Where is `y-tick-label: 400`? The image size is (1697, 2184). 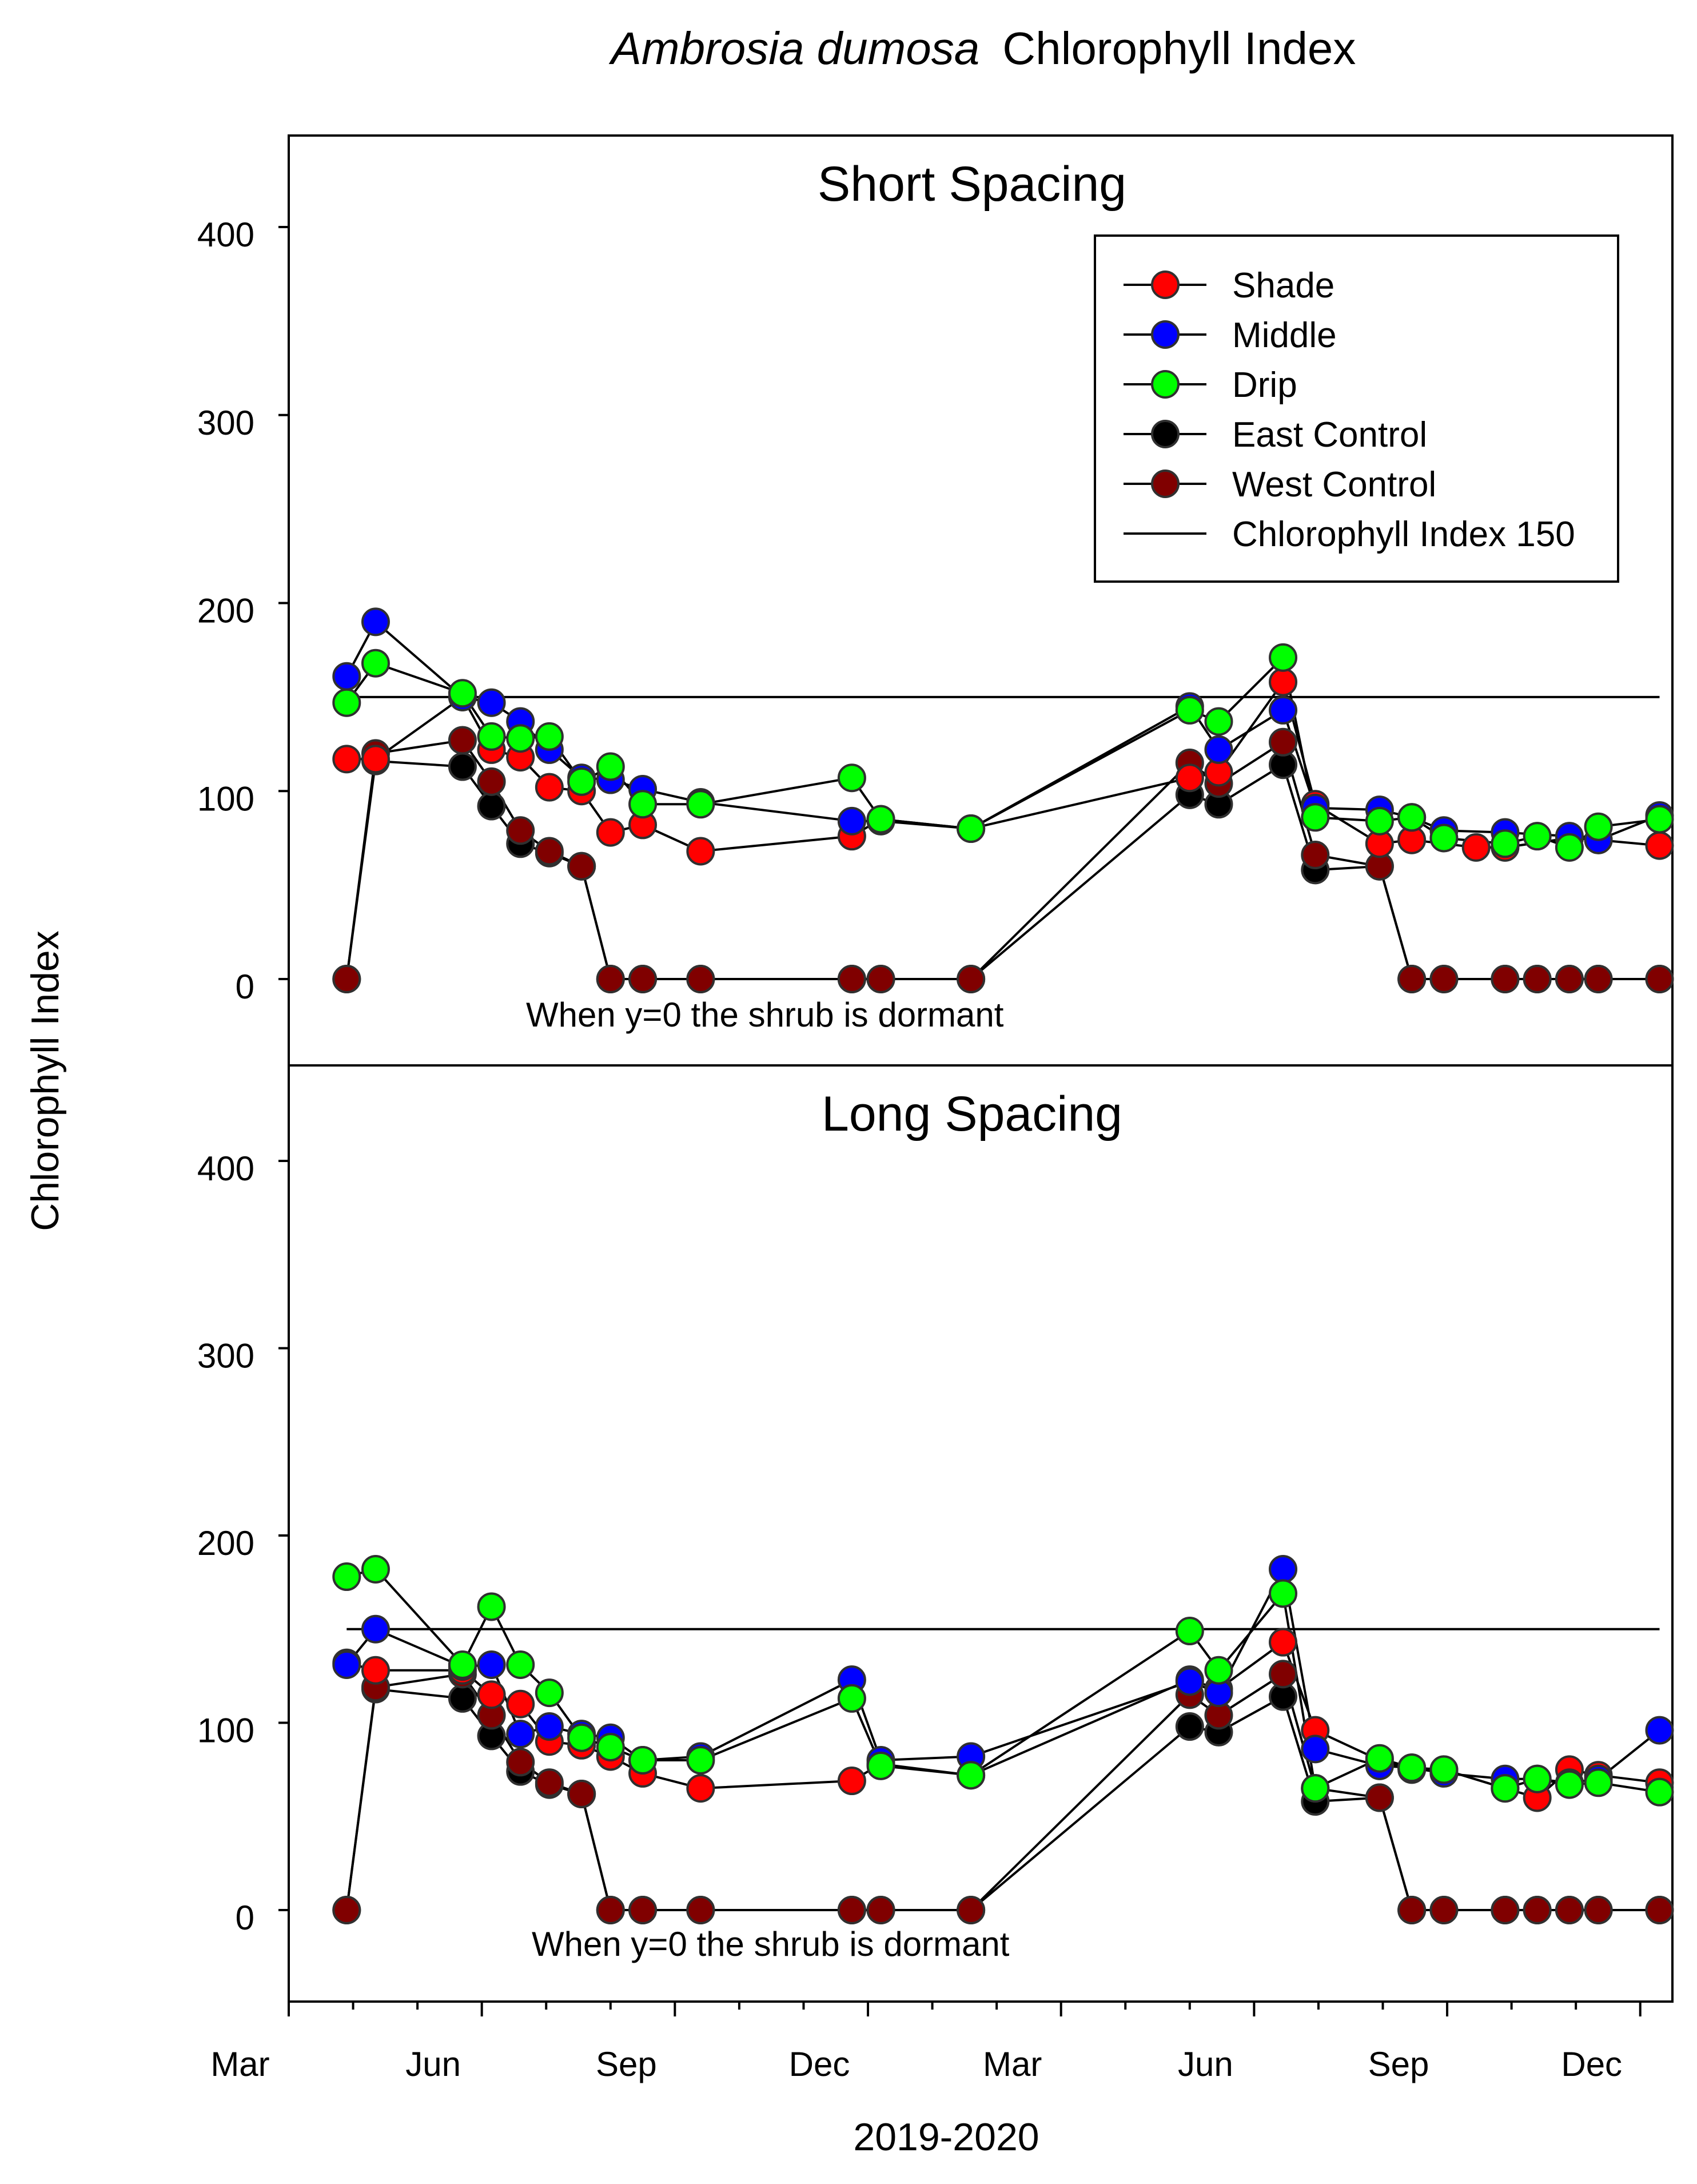 y-tick-label: 400 is located at coordinates (226, 235).